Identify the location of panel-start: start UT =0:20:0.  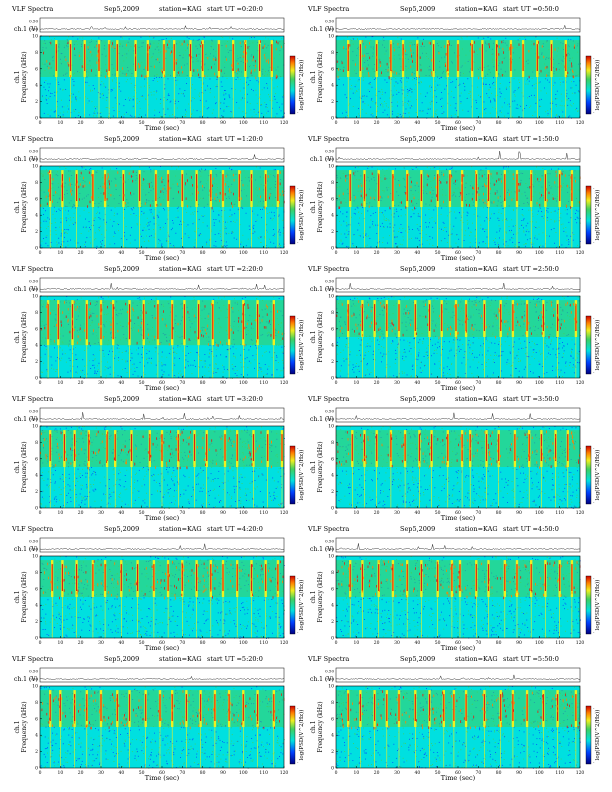
(235, 9).